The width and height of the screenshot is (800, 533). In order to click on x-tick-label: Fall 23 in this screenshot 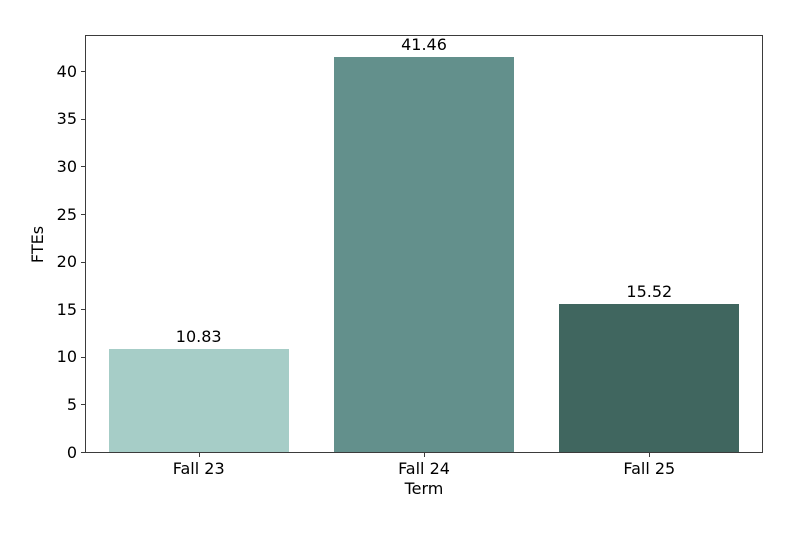, I will do `click(198, 468)`.